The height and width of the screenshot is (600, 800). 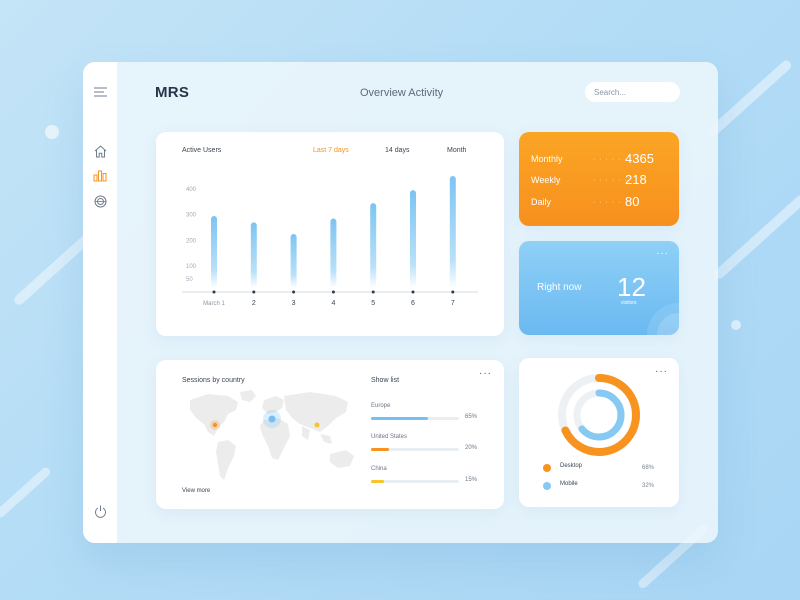 I want to click on stat-row-weekly: Weekly · · · · · · 218, so click(x=601, y=180).